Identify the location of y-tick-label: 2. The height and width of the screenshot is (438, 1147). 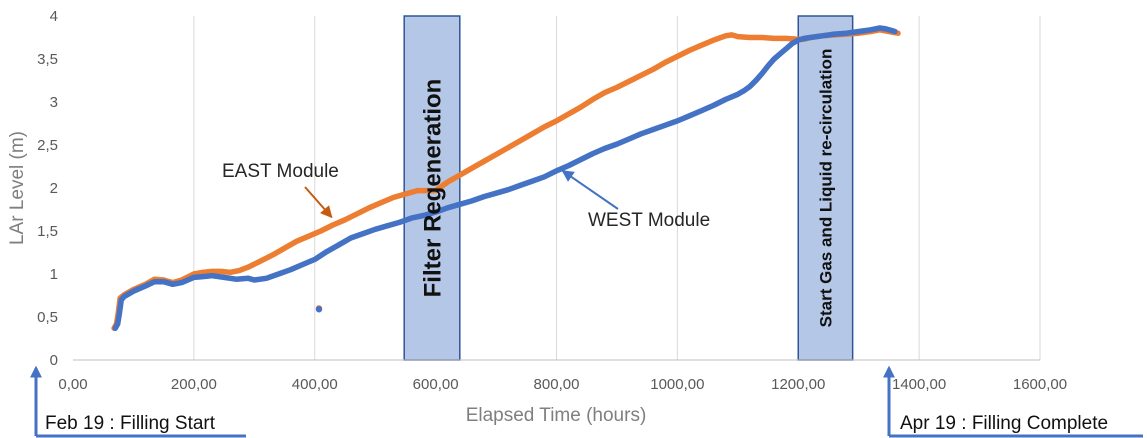
(54, 188).